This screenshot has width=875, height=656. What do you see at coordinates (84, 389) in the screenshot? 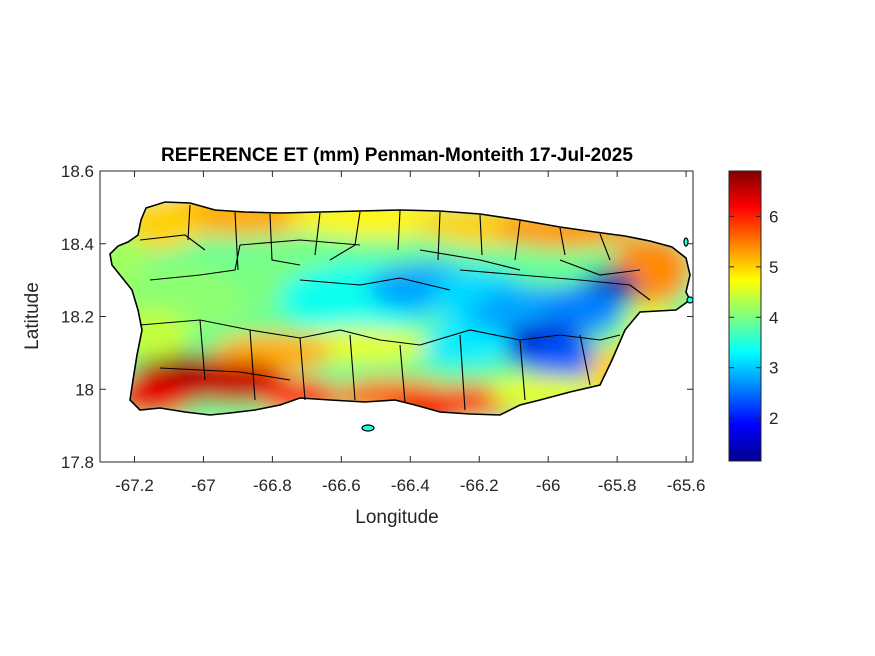
I see `y-tick-label: 18` at bounding box center [84, 389].